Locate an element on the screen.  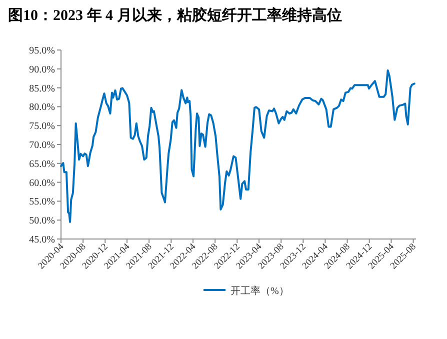
y-tick-label: 80.0% is located at coordinates (42, 108).